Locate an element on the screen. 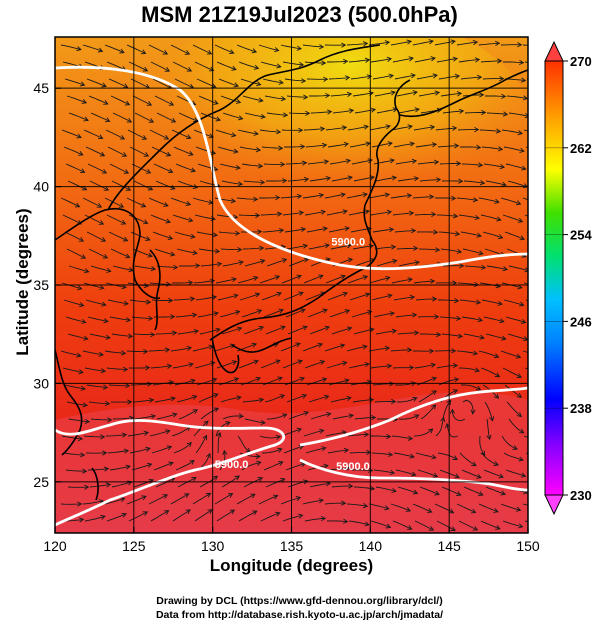 The height and width of the screenshot is (625, 599). colorbar-tick-label: 238 is located at coordinates (581, 408).